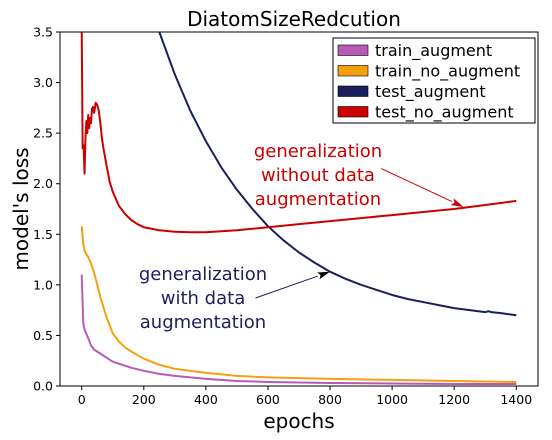 This screenshot has width=552, height=440. What do you see at coordinates (324, 275) in the screenshot?
I see `annotation-arrowhead-aug` at bounding box center [324, 275].